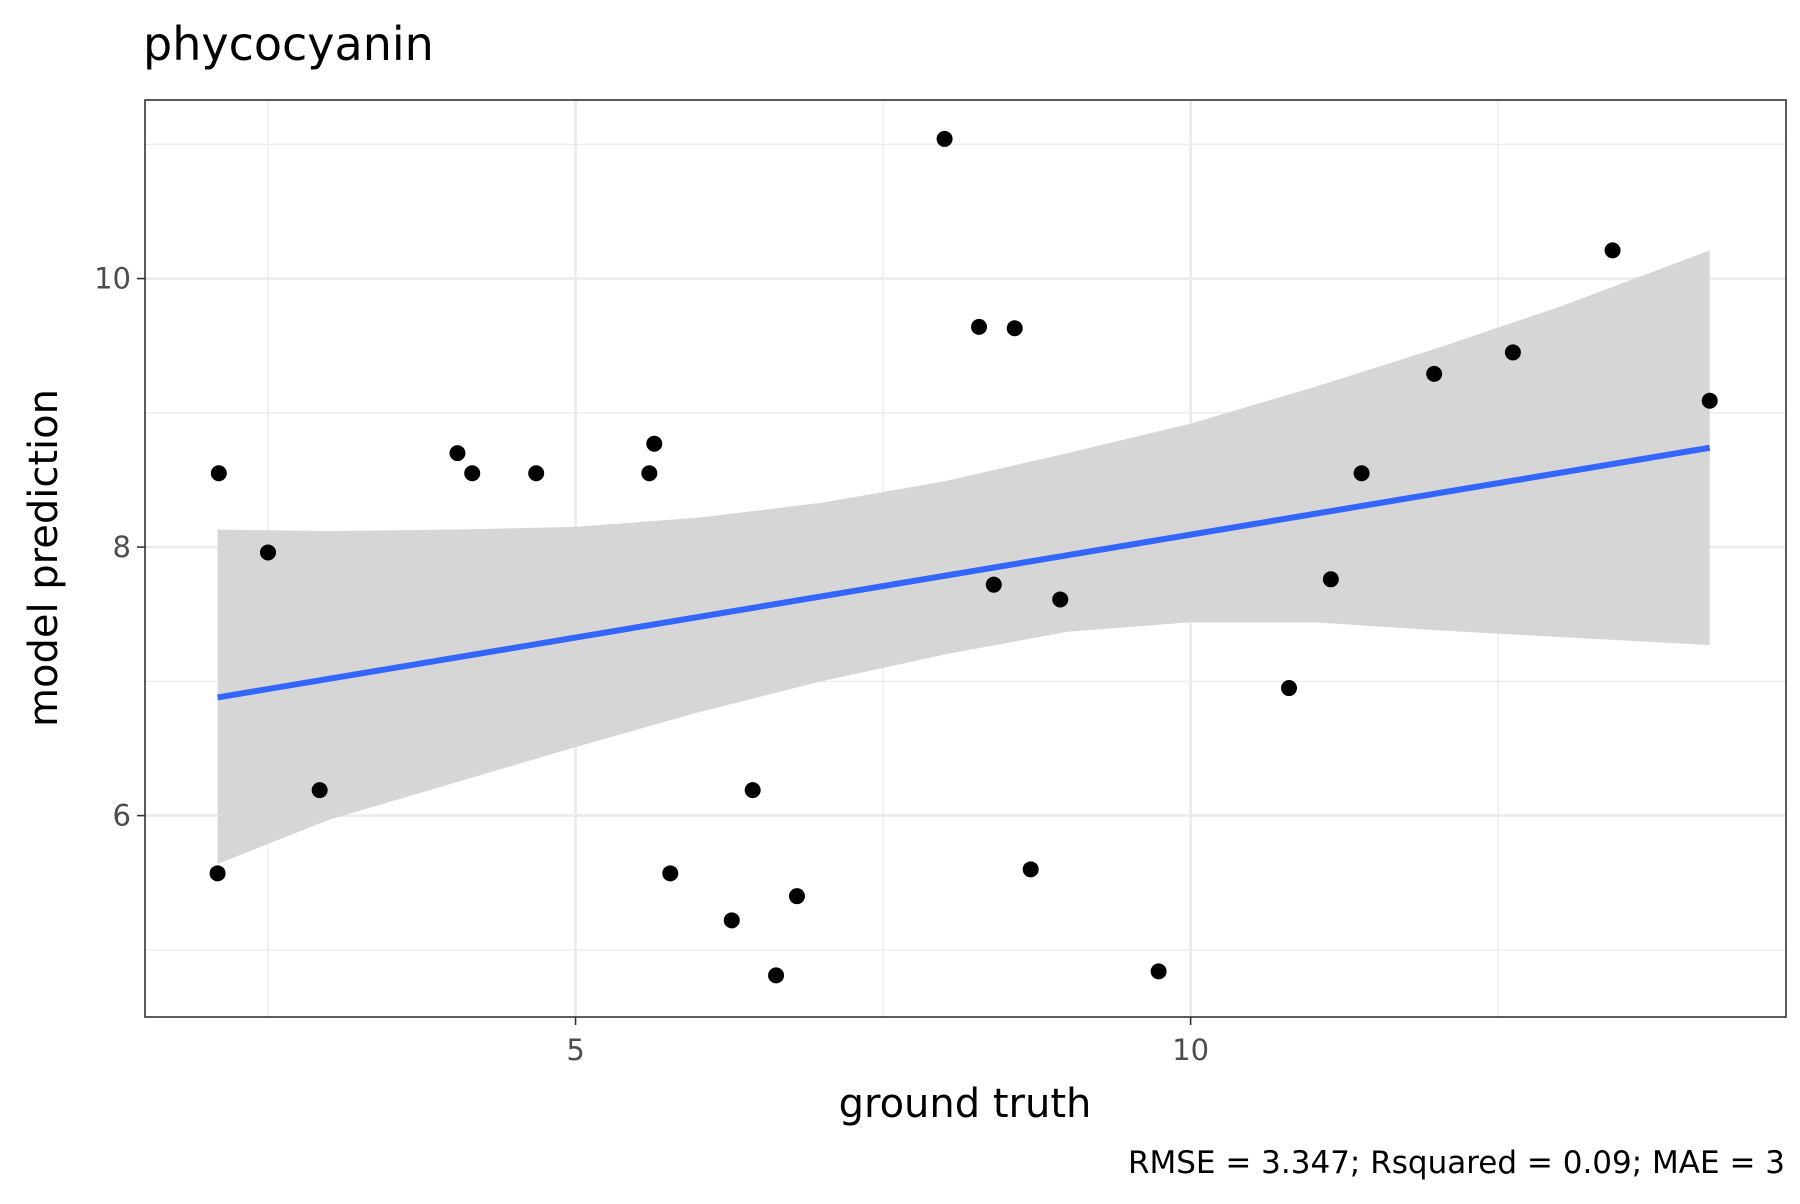 This screenshot has width=1800, height=1204. What do you see at coordinates (1190, 1050) in the screenshot?
I see `x-tick-label: 10` at bounding box center [1190, 1050].